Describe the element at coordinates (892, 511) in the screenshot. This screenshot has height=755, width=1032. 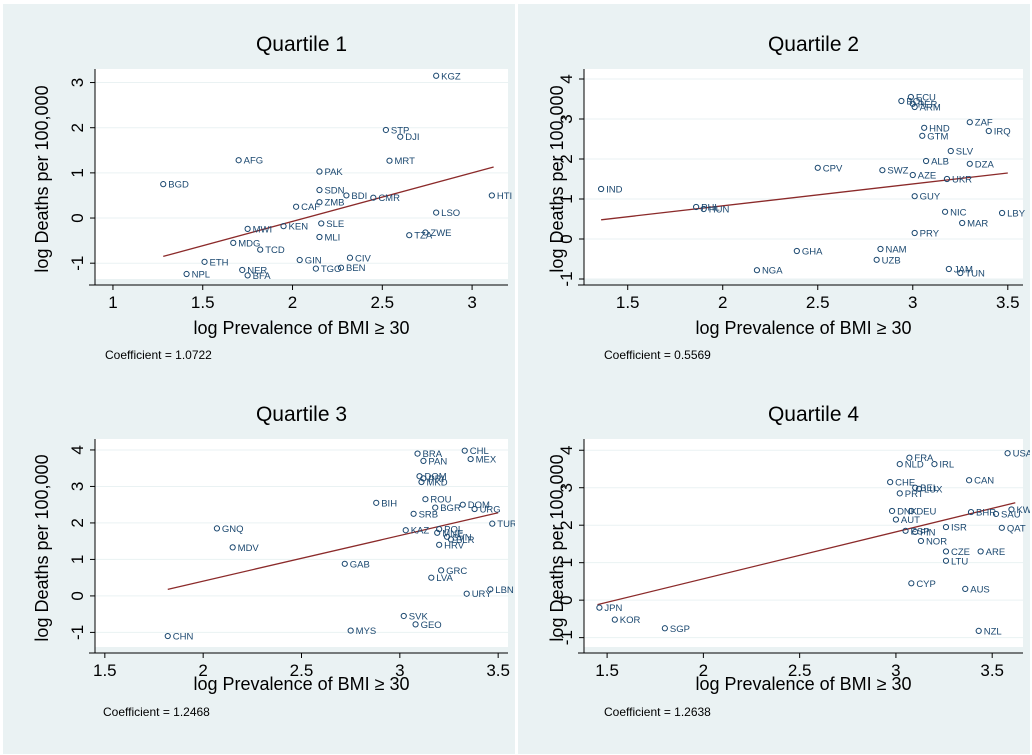
I see `data-point-dnk` at that location.